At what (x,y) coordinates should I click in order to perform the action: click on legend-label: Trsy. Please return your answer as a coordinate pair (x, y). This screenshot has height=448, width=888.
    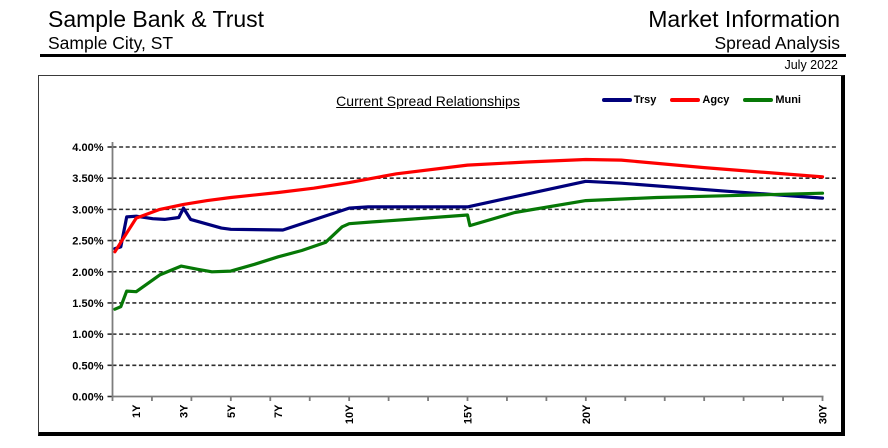
    Looking at the image, I should click on (645, 100).